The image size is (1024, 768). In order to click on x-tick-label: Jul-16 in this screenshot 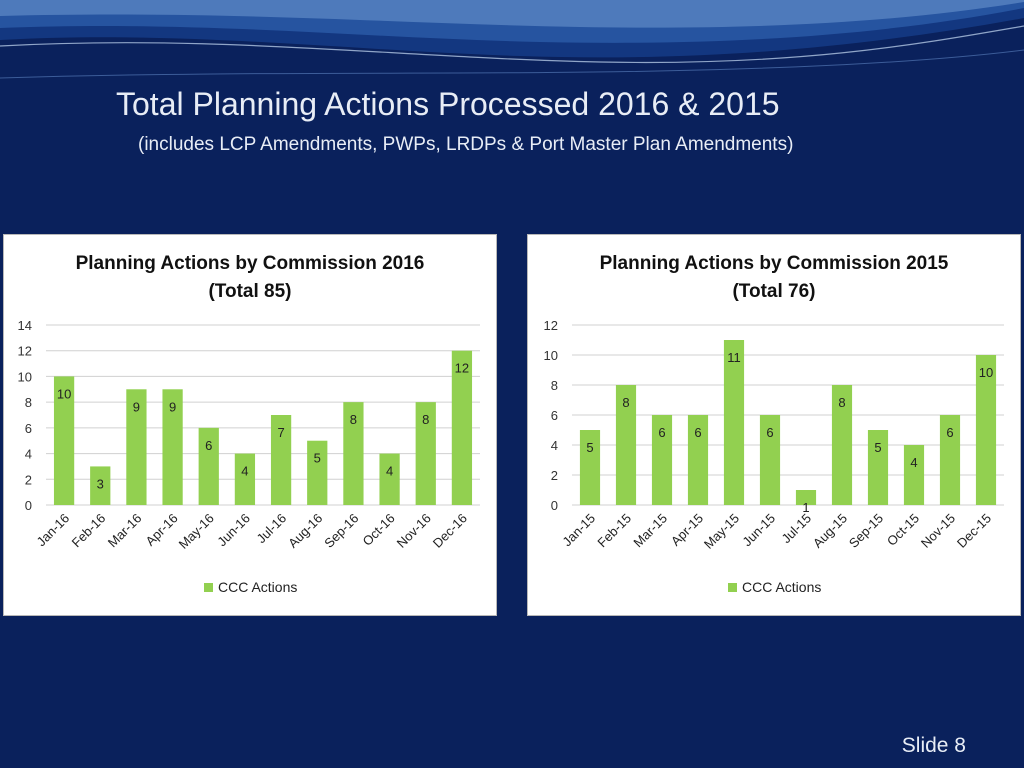, I will do `click(272, 529)`.